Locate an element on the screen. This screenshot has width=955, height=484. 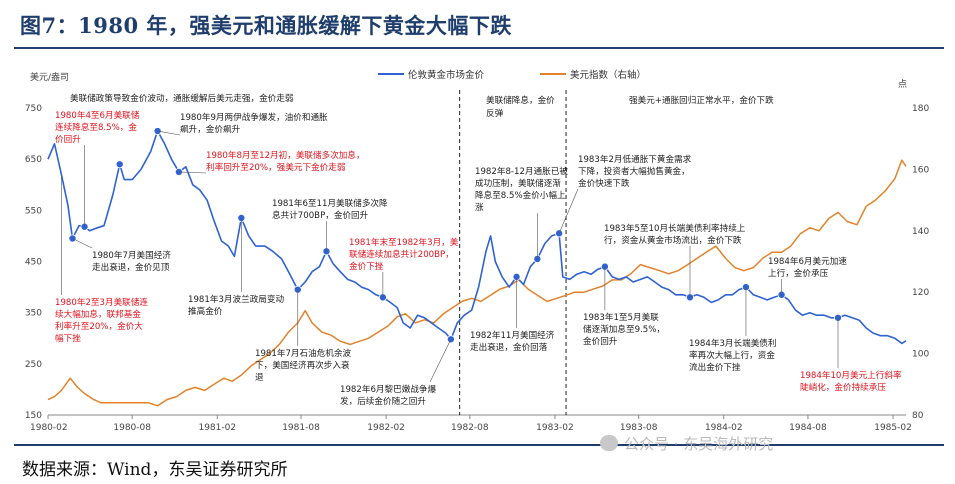
annotation-text: 下，美国经济再次步入衰 is located at coordinates (302, 365).